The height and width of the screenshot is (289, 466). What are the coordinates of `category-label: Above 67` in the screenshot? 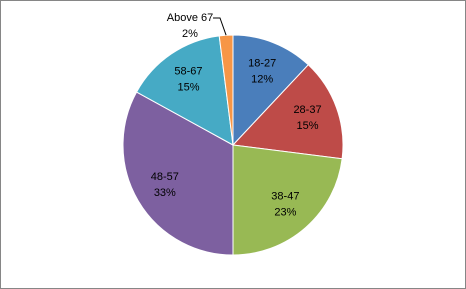 It's located at (190, 18).